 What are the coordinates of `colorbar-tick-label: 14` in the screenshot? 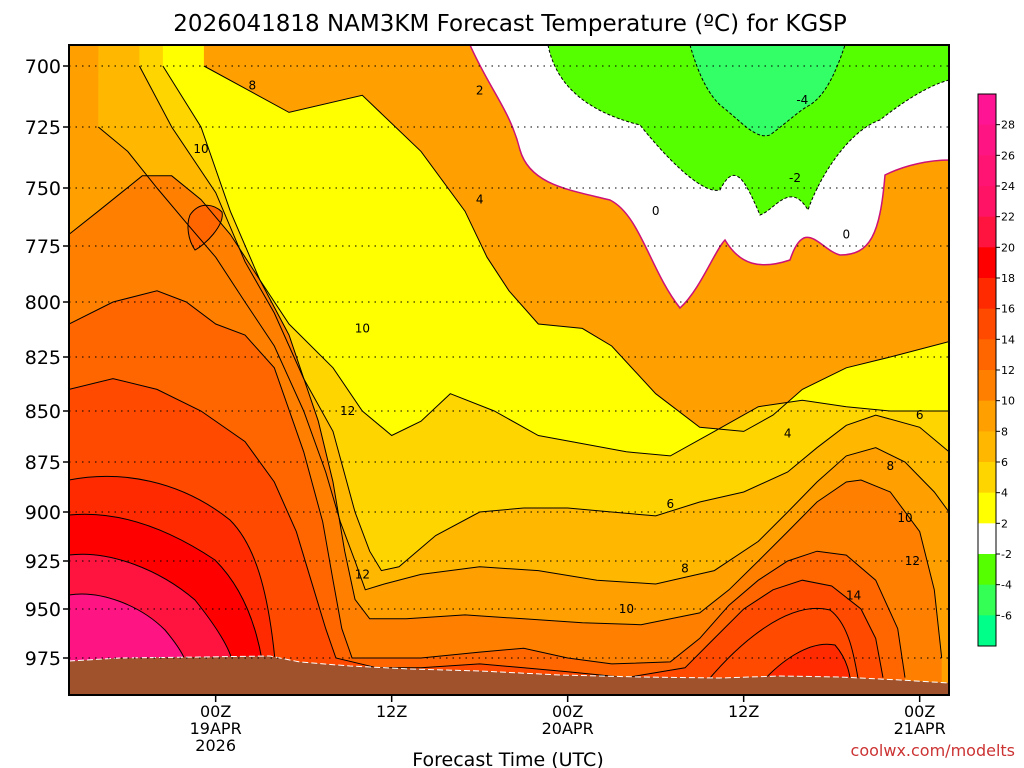 It's located at (1008, 339).